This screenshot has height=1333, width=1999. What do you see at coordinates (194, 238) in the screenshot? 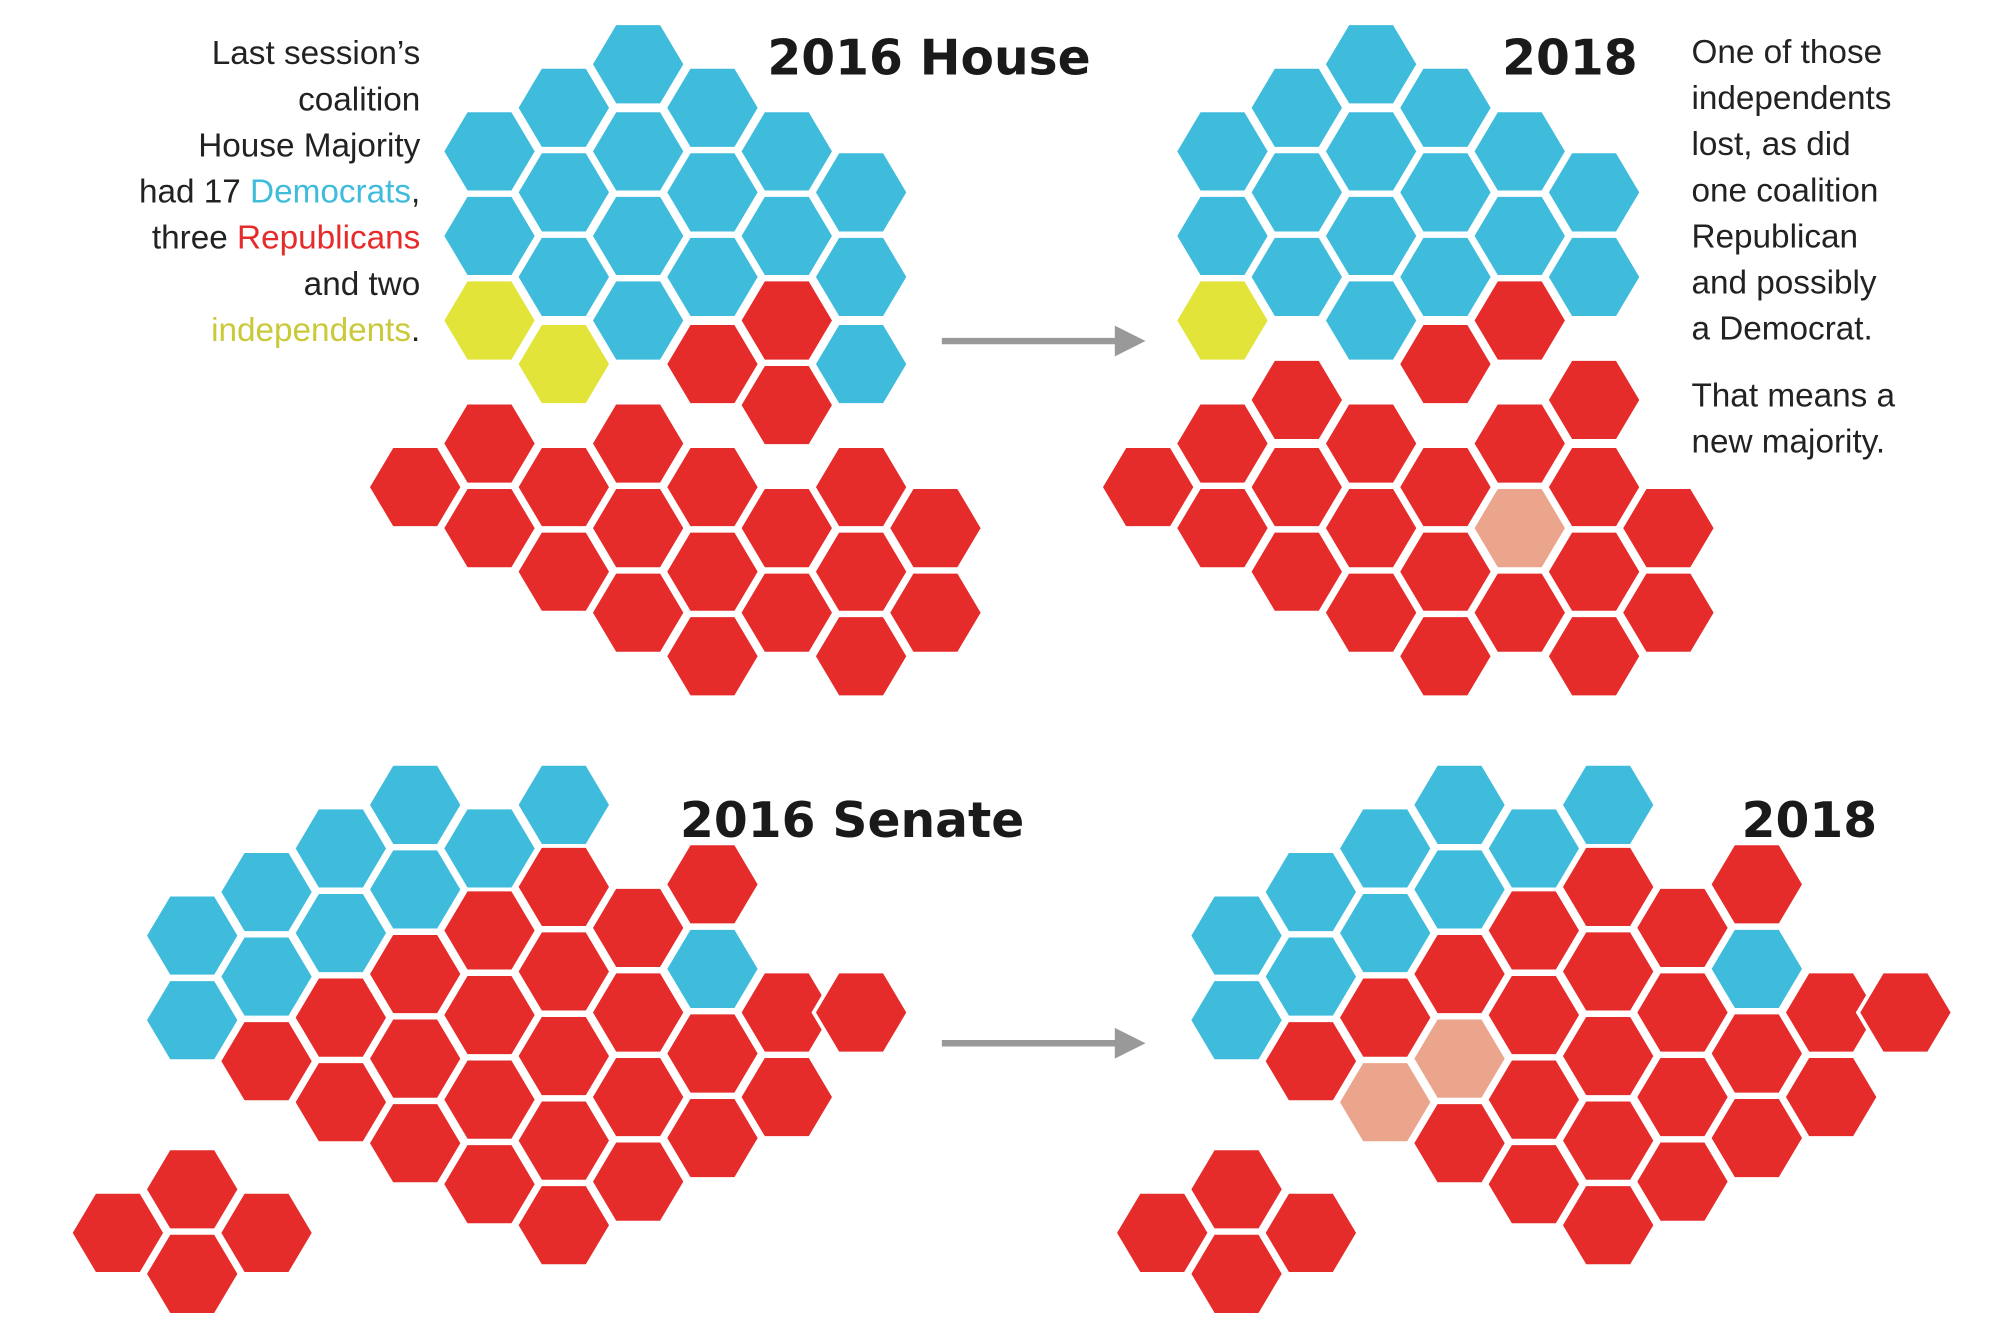
I see `note-text: three` at bounding box center [194, 238].